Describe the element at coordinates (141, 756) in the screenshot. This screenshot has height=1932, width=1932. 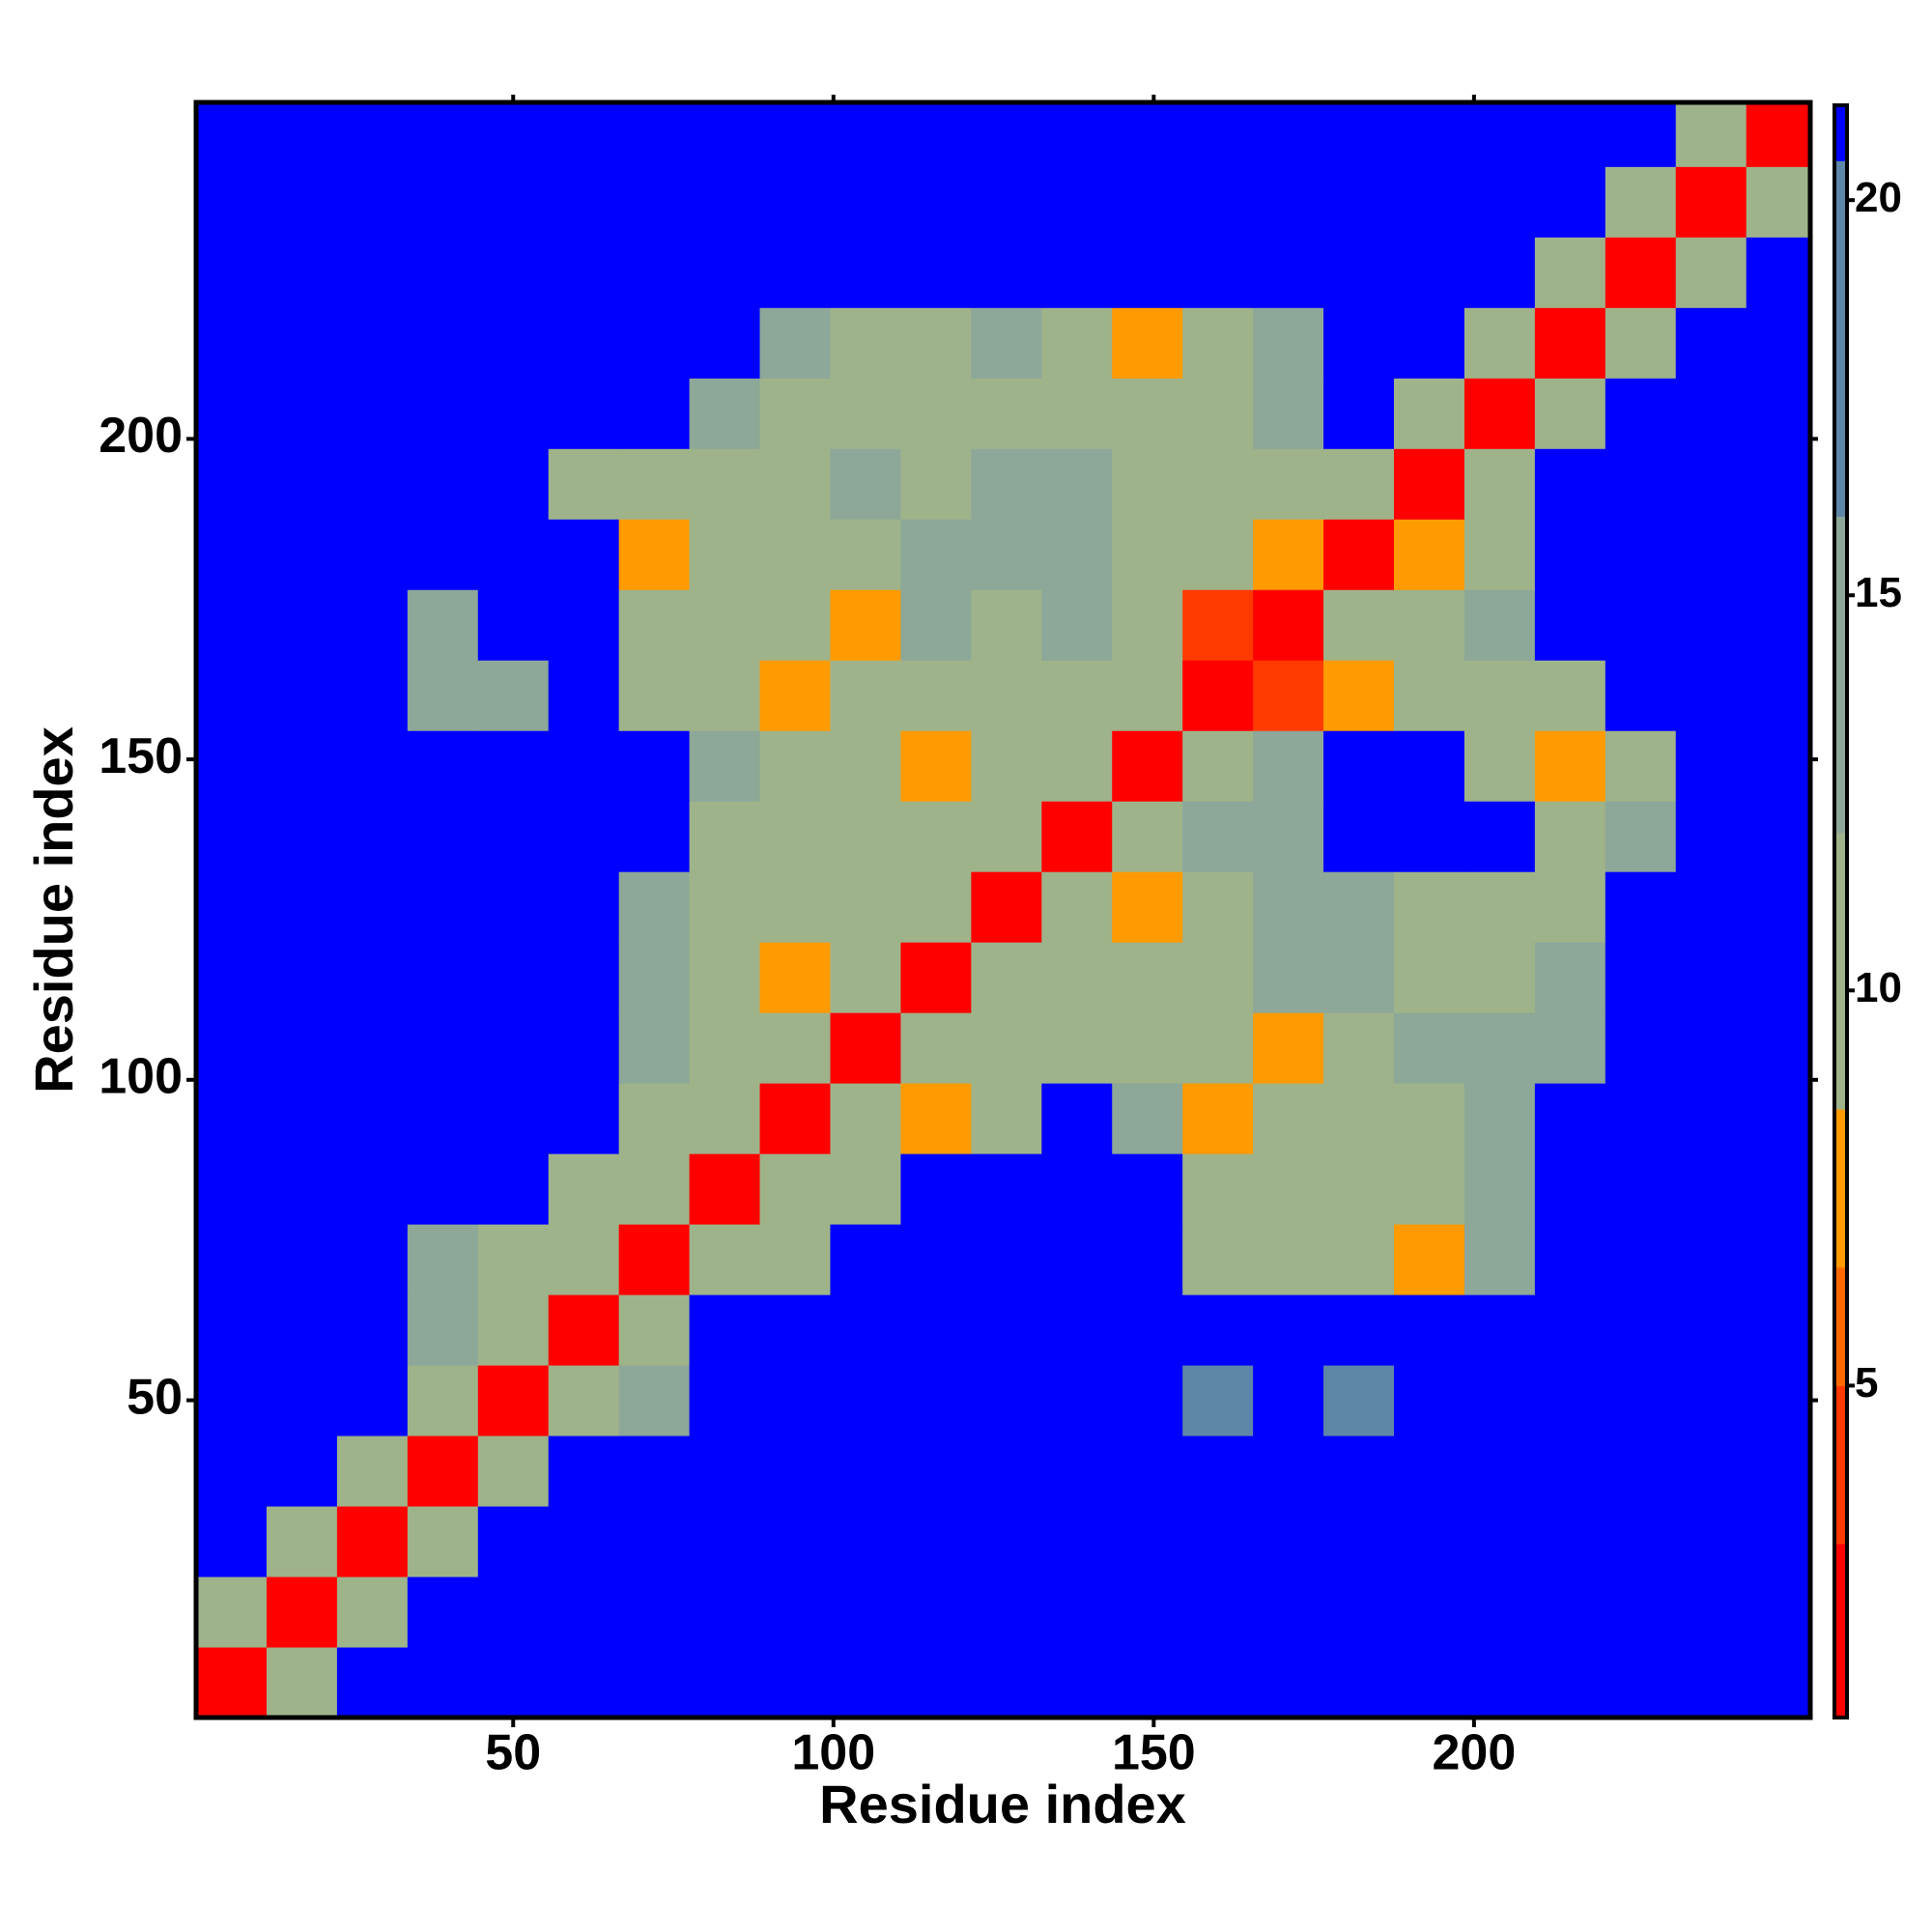
I see `y-tick-label: 150` at that location.